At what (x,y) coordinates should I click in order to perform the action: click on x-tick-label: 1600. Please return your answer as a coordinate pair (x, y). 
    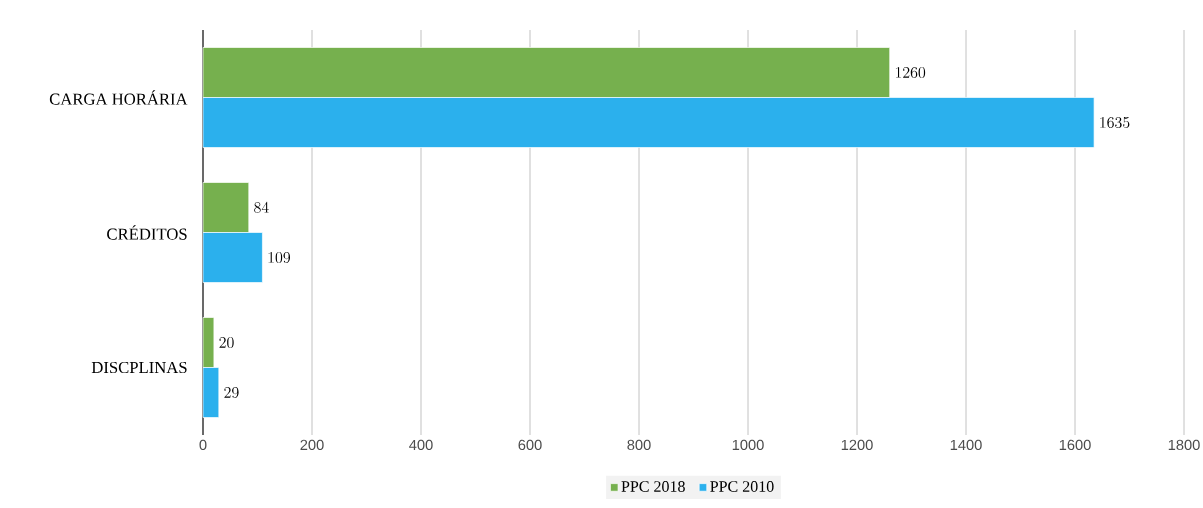
    Looking at the image, I should click on (1075, 445).